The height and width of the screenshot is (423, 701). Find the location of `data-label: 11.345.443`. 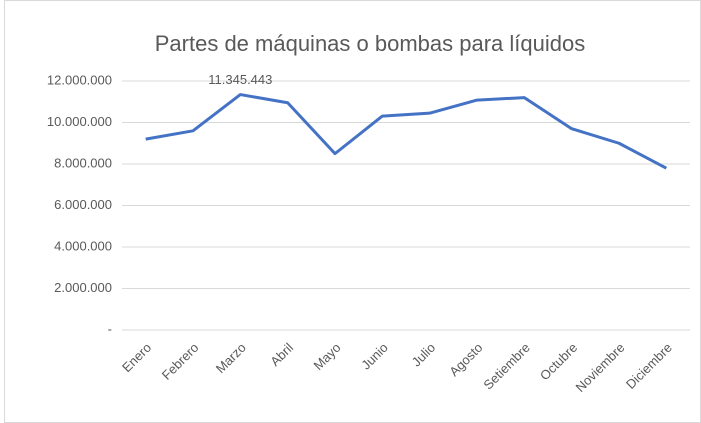

data-label: 11.345.443 is located at coordinates (240, 79).